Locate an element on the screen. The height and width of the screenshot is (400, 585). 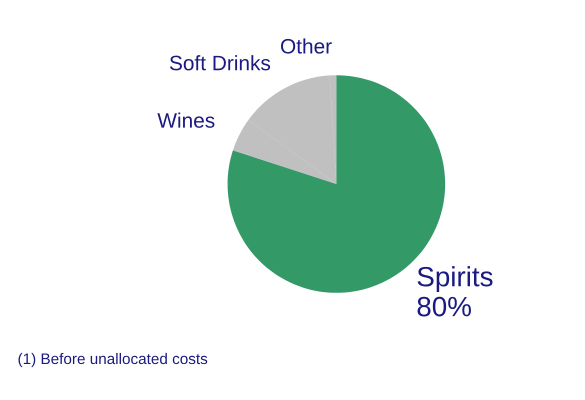
data-label: 80% is located at coordinates (444, 306).